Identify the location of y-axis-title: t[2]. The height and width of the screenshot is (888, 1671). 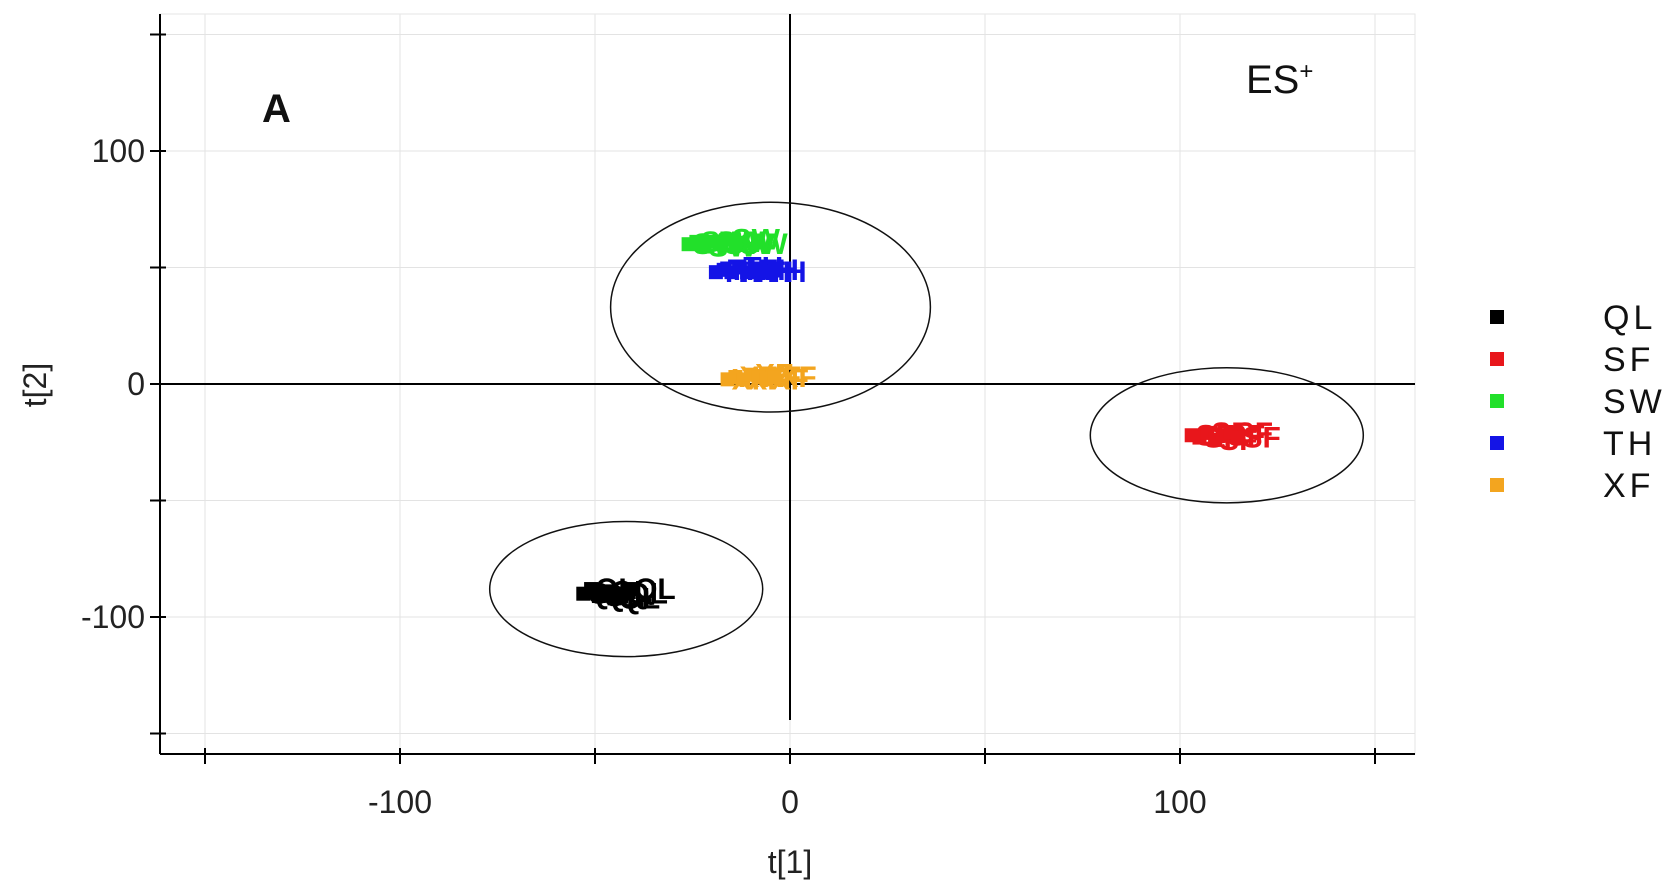
(35, 385).